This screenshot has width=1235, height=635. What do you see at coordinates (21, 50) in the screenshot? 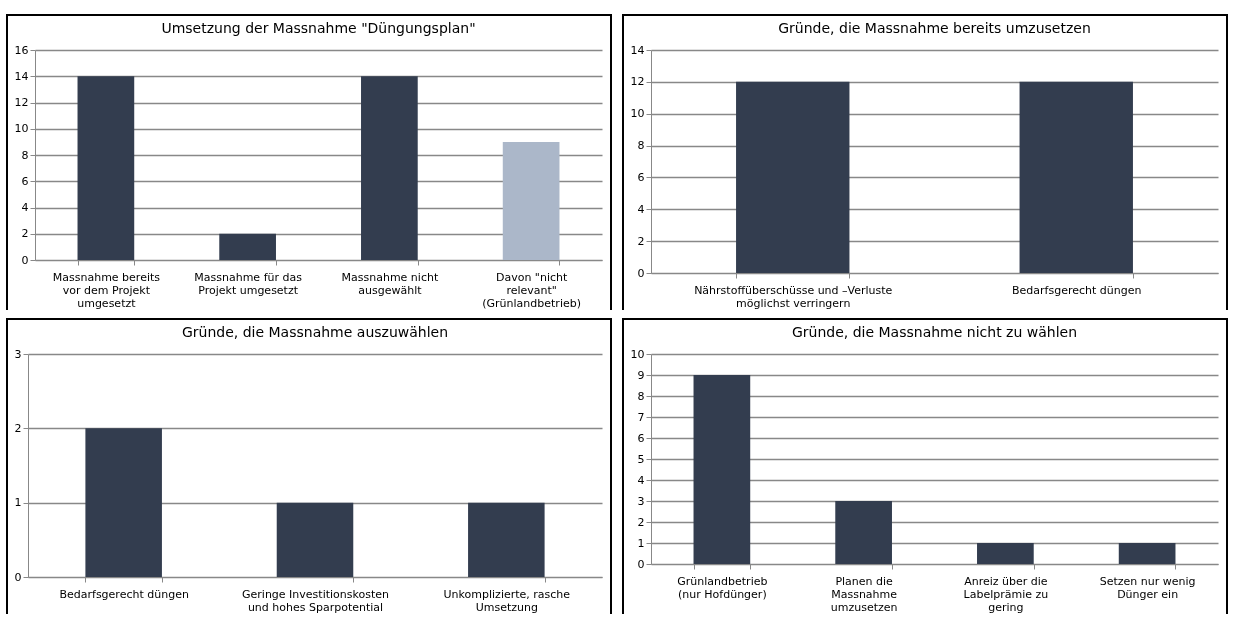
I see `y-tick-label: 16` at bounding box center [21, 50].